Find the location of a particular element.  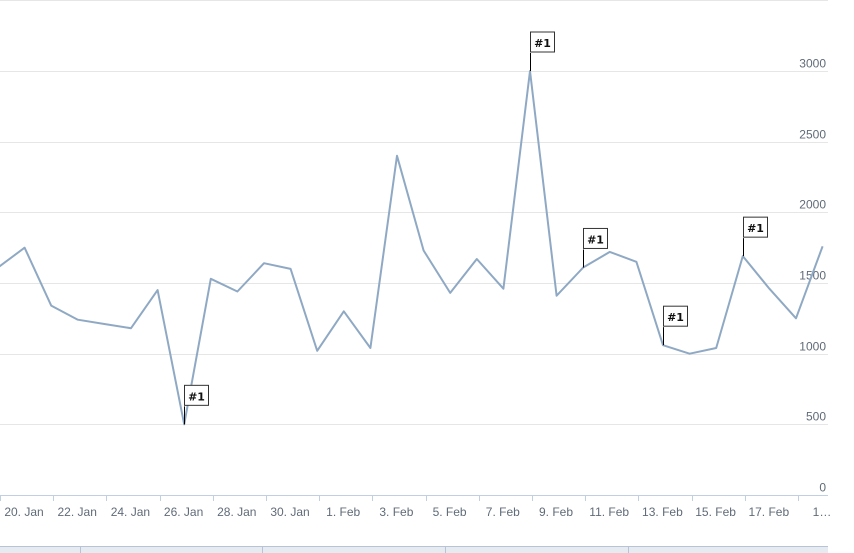

x-tick-label: 11. Feb is located at coordinates (609, 512).